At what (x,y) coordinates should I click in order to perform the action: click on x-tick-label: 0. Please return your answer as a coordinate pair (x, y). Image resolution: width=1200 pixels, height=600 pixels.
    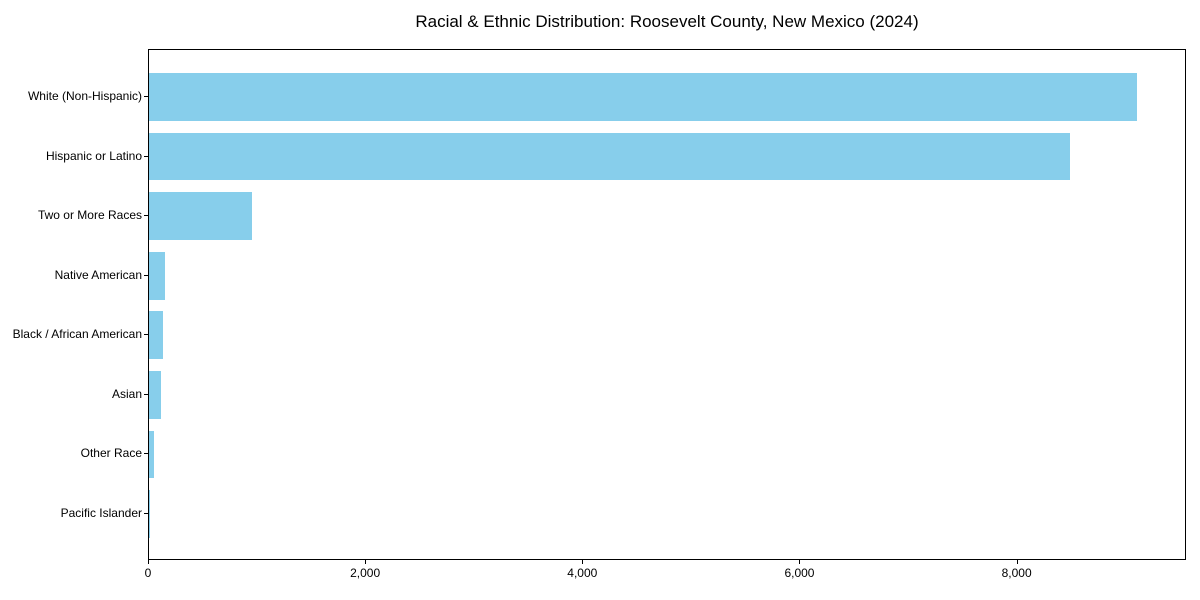
    Looking at the image, I should click on (148, 573).